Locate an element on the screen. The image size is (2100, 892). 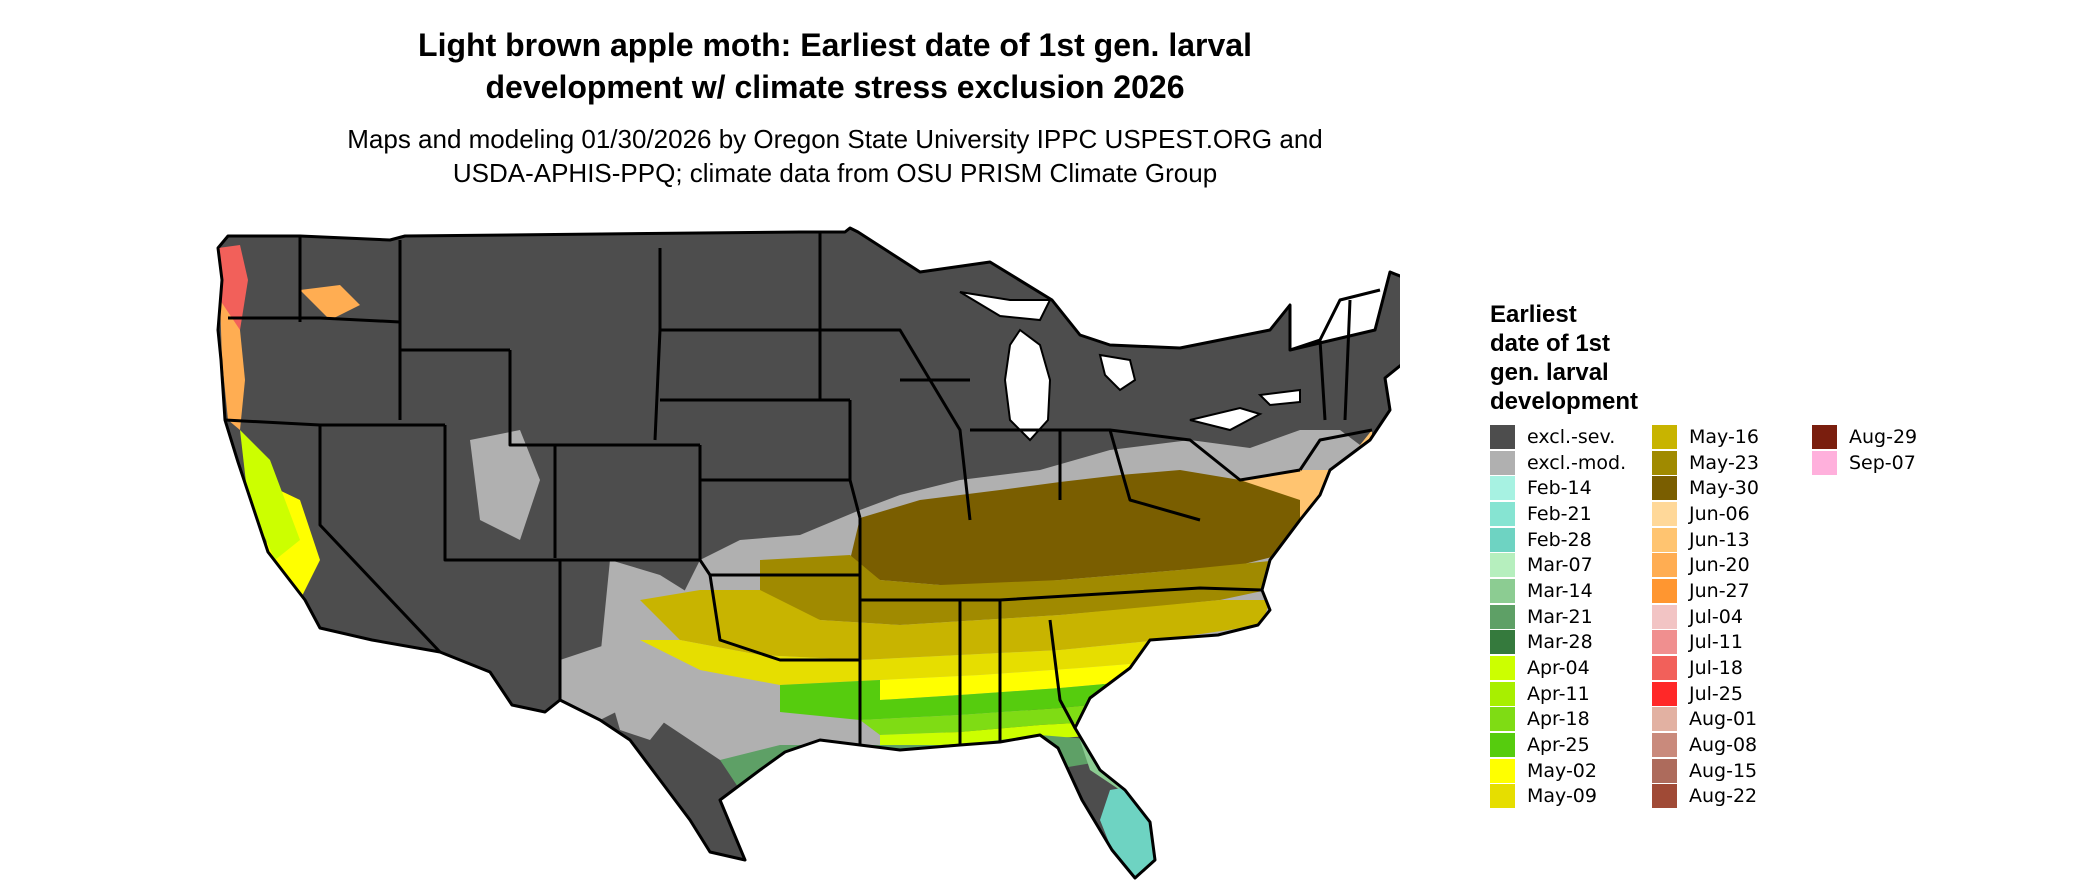
legend-label: Jun-27 is located at coordinates (1719, 590).